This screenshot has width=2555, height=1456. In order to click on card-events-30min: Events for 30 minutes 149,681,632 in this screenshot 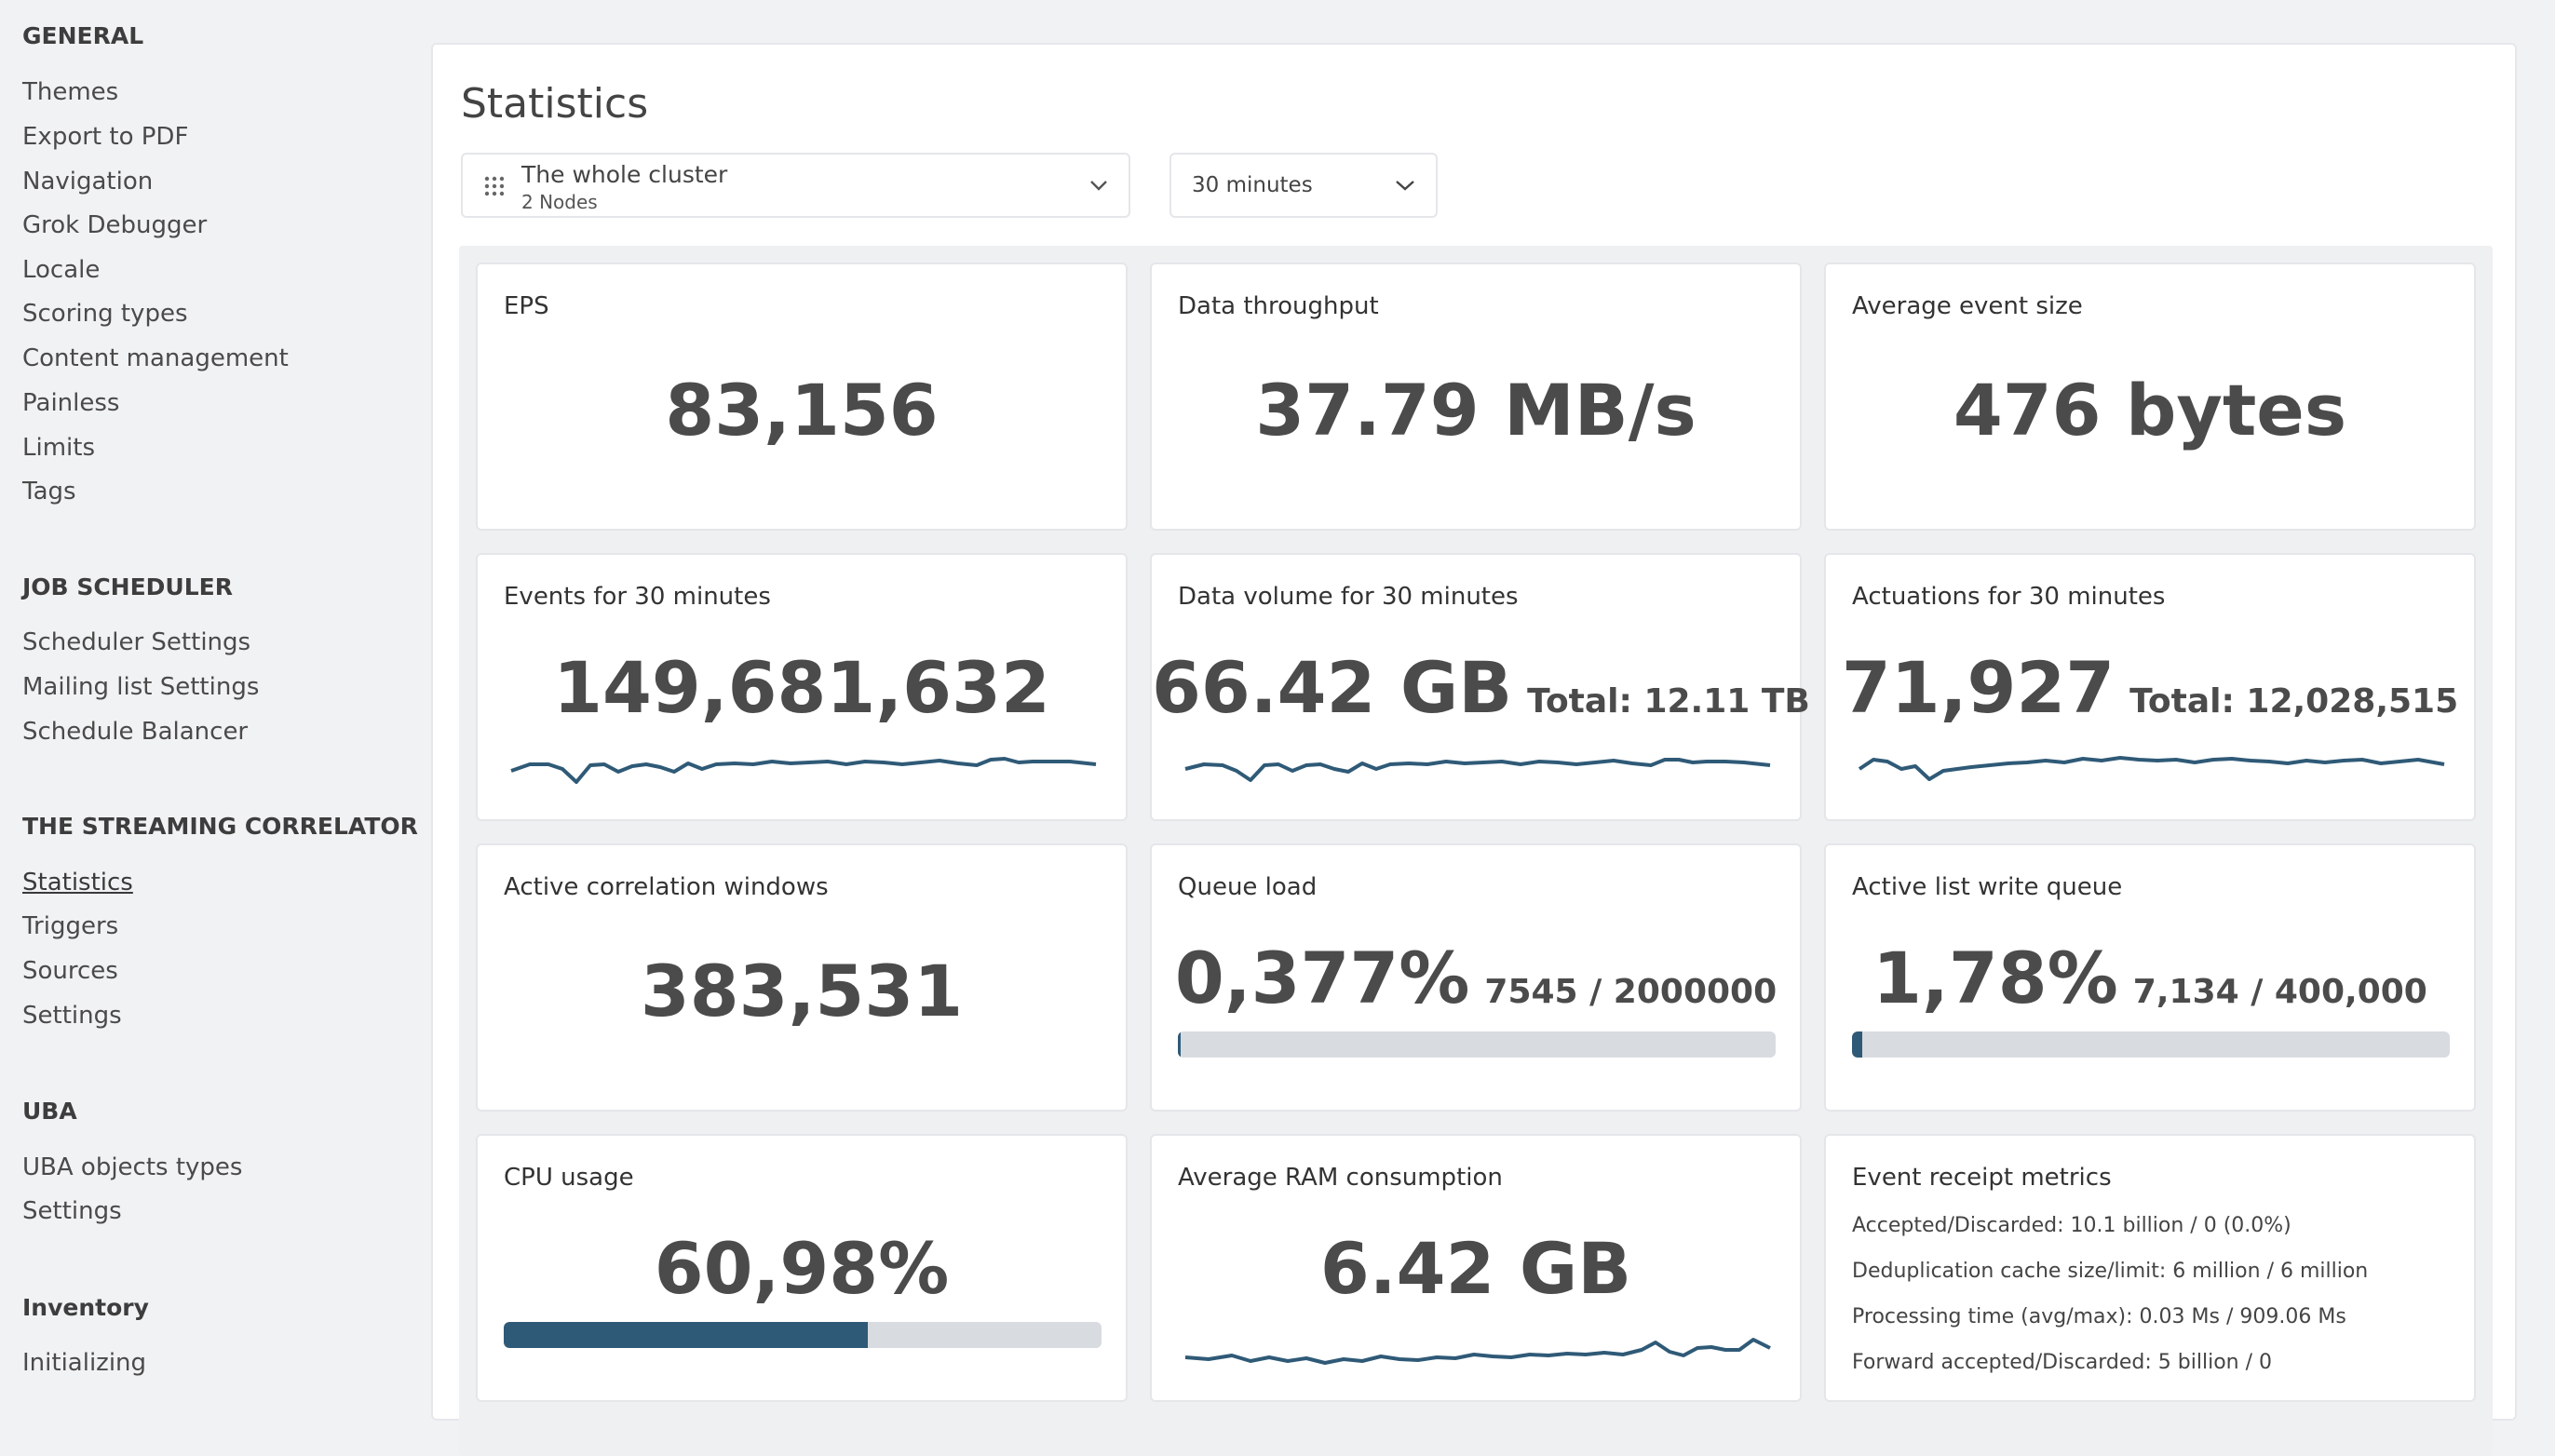, I will do `click(802, 687)`.